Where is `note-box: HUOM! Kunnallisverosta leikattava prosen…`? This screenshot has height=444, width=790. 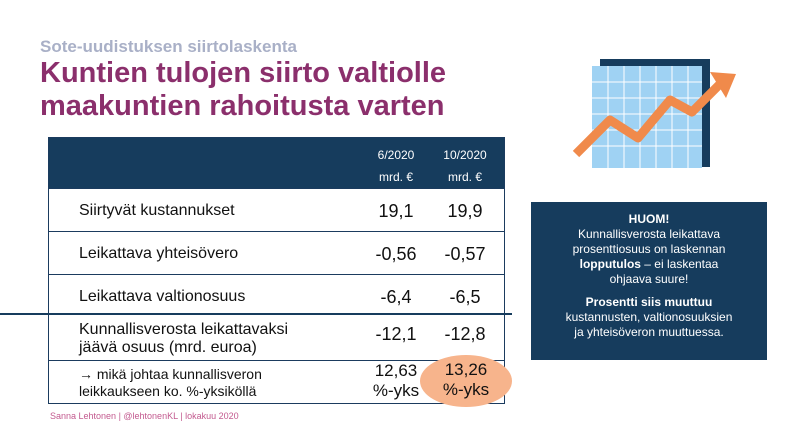
note-box: HUOM! Kunnallisverosta leikattava prosen… is located at coordinates (649, 281).